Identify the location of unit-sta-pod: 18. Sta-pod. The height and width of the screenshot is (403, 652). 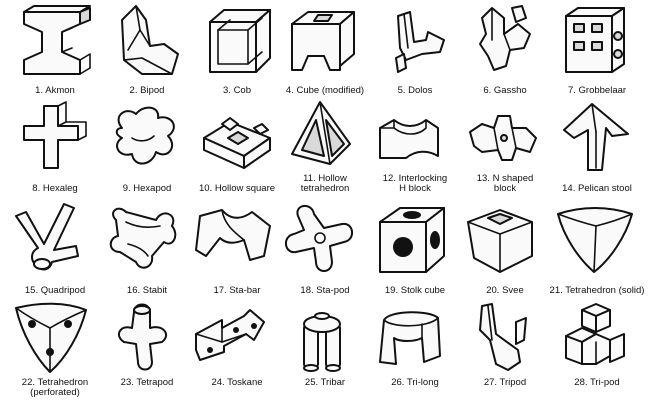
(325, 250).